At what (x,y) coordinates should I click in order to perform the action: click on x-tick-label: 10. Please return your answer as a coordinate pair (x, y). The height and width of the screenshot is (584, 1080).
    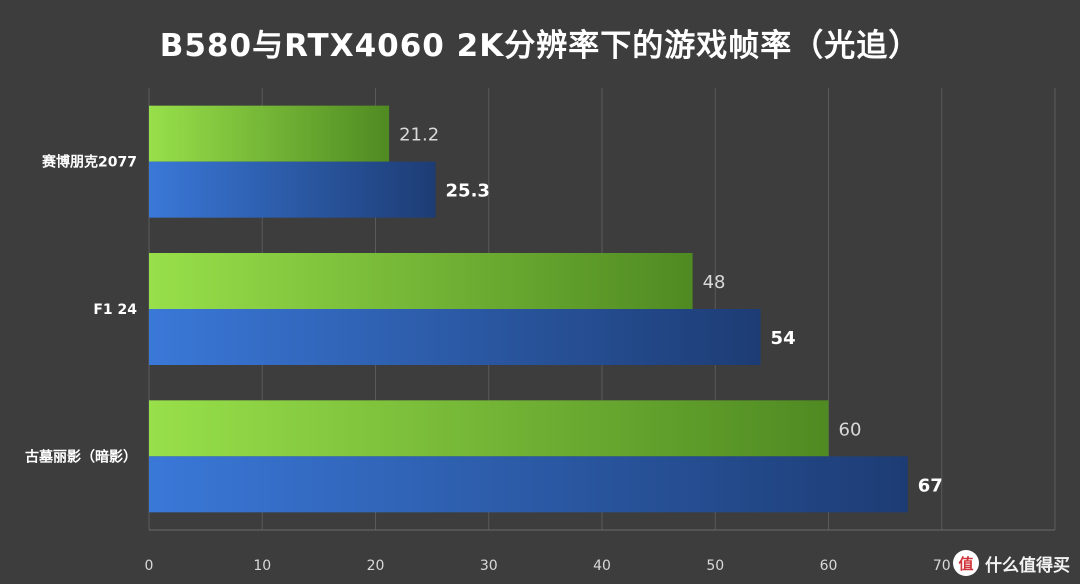
    Looking at the image, I should click on (262, 566).